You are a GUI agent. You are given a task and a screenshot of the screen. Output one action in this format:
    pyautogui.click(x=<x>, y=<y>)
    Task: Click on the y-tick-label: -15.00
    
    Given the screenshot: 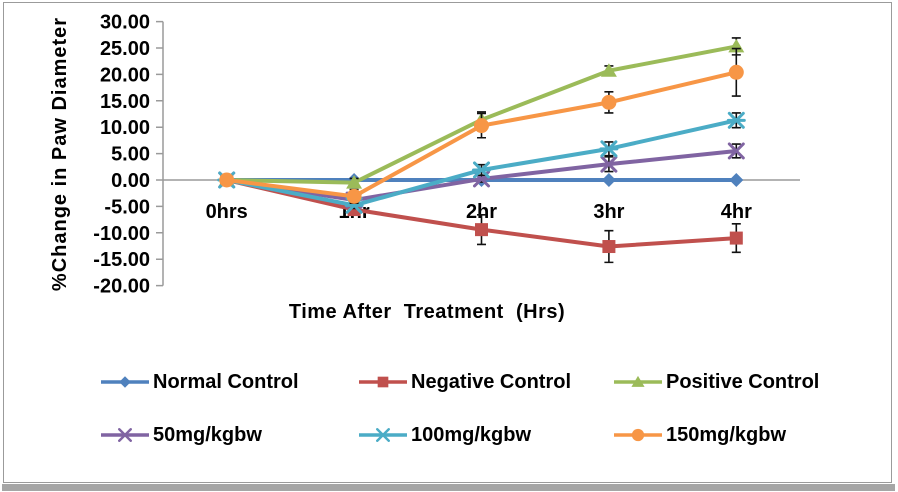 What is the action you would take?
    pyautogui.click(x=121, y=260)
    